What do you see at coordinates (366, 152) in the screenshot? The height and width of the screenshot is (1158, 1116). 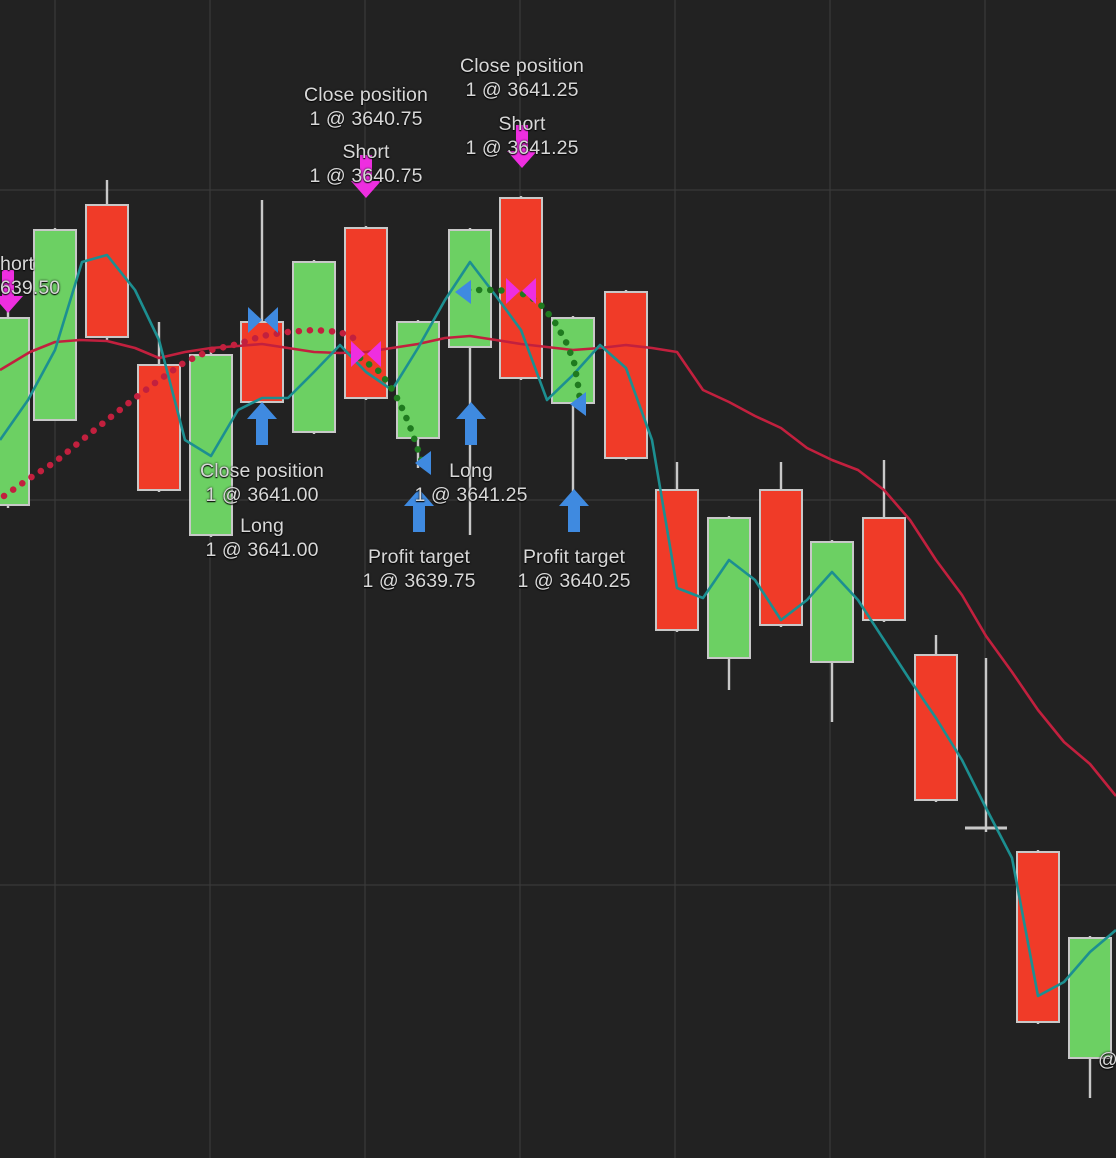 I see `short-3640-75-line-0: Short` at bounding box center [366, 152].